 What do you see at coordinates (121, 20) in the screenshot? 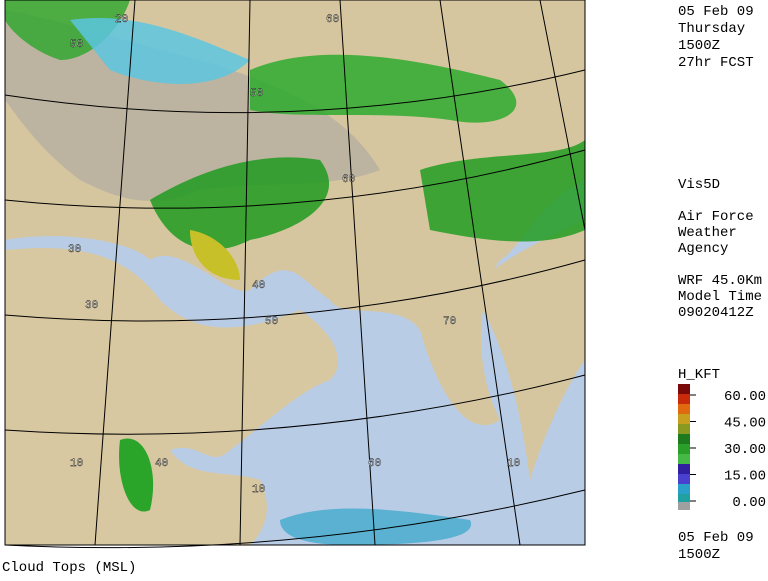
I see `grid-label: 20` at bounding box center [121, 20].